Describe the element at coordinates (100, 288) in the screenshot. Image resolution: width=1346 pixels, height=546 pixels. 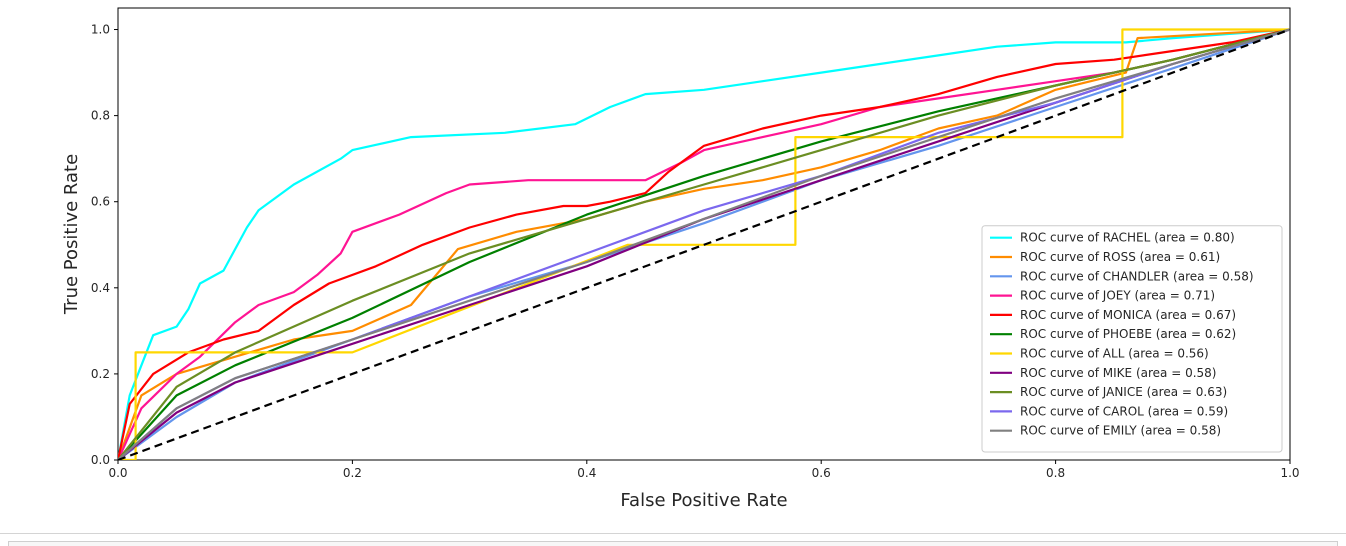
I see `y-tick-label: 0.4` at that location.